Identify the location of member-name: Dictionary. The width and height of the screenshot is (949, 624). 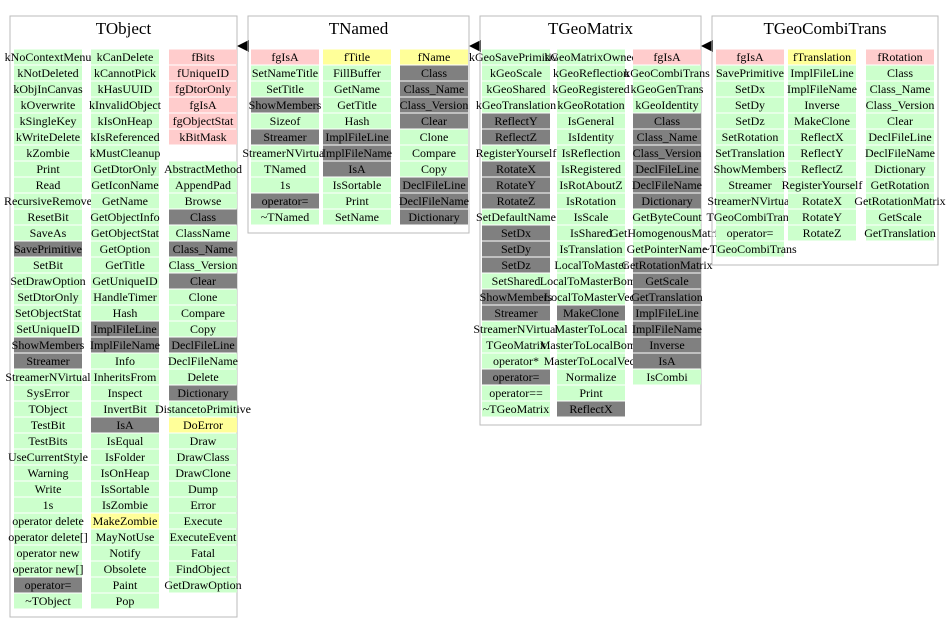
(899, 169).